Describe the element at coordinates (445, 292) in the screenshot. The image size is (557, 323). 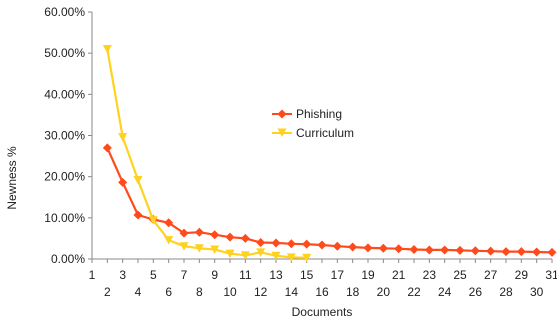
I see `x-tick-label: 24` at that location.